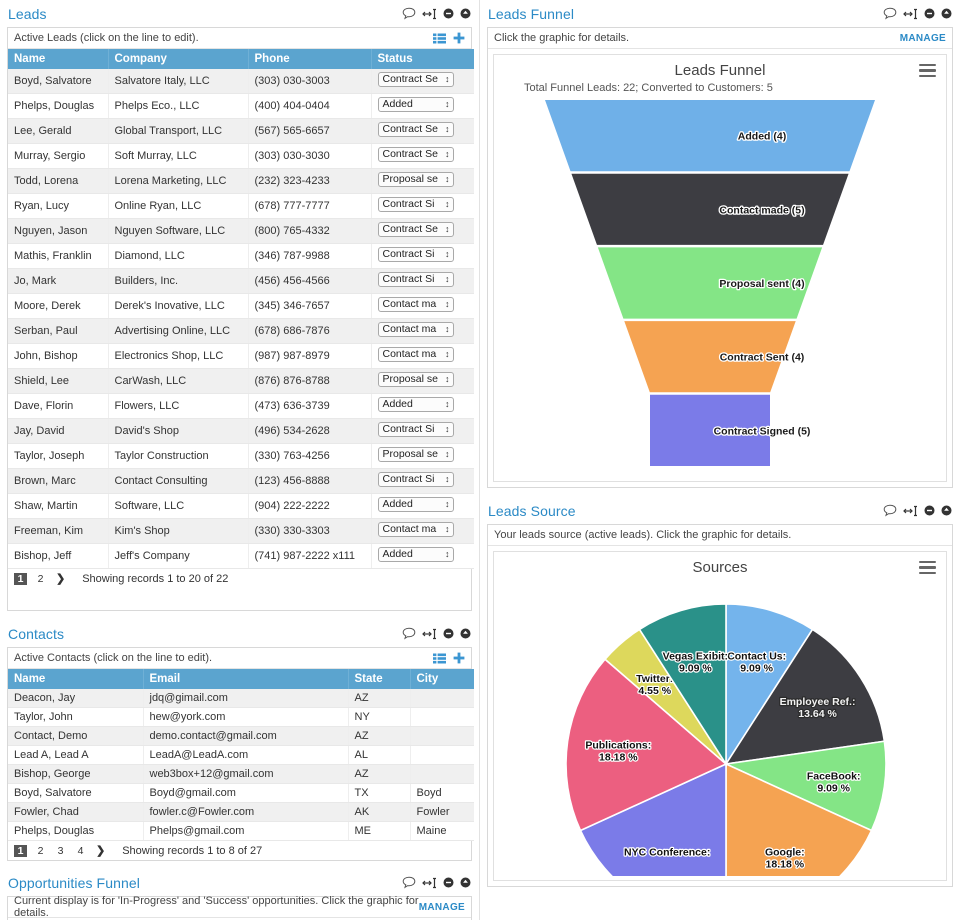 This screenshot has height=920, width=960. I want to click on contacts-page-1: 1, so click(20, 850).